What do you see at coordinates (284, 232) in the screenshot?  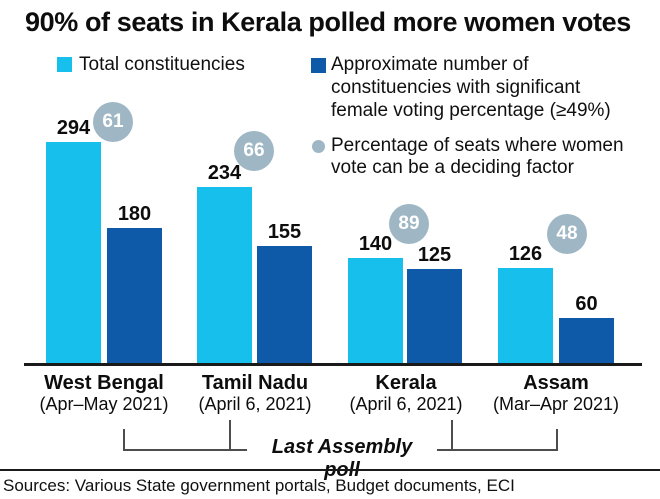 I see `value-label-tamil-nadu: 155` at bounding box center [284, 232].